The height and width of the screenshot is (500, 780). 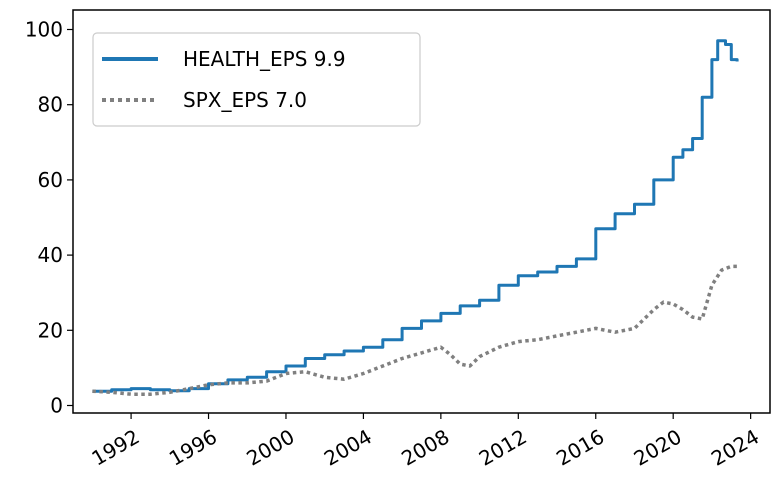 What do you see at coordinates (503, 447) in the screenshot?
I see `x-tick-label: 2012` at bounding box center [503, 447].